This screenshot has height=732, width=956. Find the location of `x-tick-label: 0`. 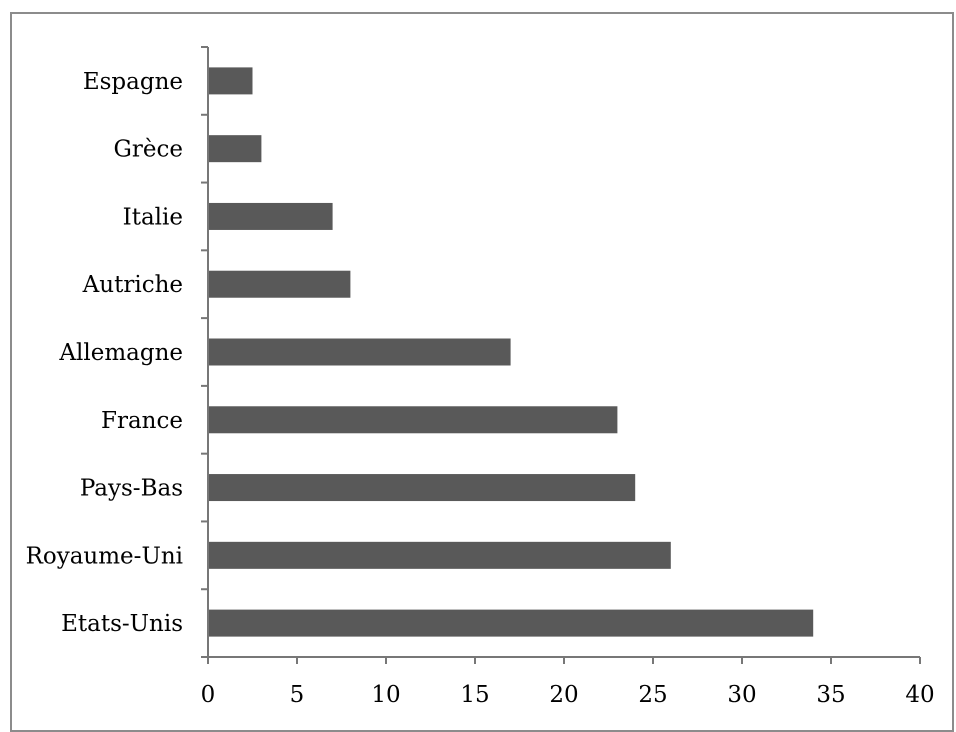

x-tick-label: 0 is located at coordinates (208, 695).